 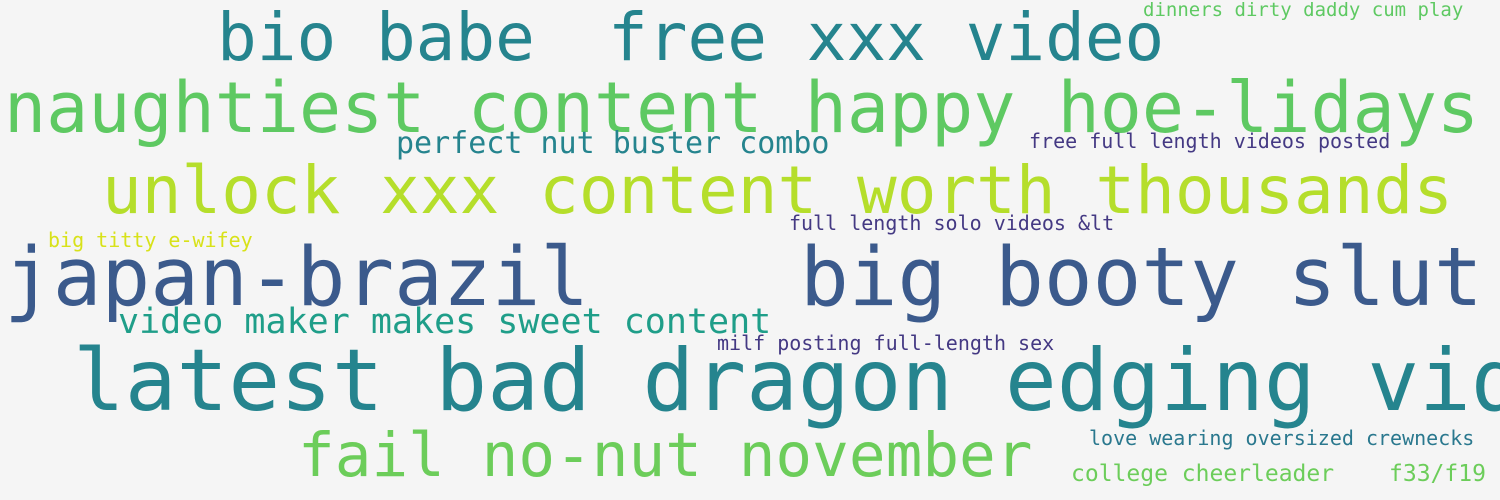 What do you see at coordinates (778, 190) in the screenshot?
I see `word-unlock-xxx: unlock xxx content worth thousands` at bounding box center [778, 190].